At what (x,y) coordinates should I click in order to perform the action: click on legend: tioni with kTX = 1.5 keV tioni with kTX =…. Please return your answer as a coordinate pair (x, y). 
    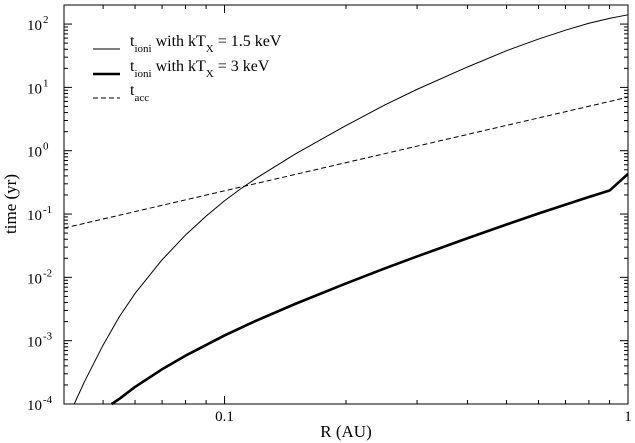
    Looking at the image, I should click on (187, 68).